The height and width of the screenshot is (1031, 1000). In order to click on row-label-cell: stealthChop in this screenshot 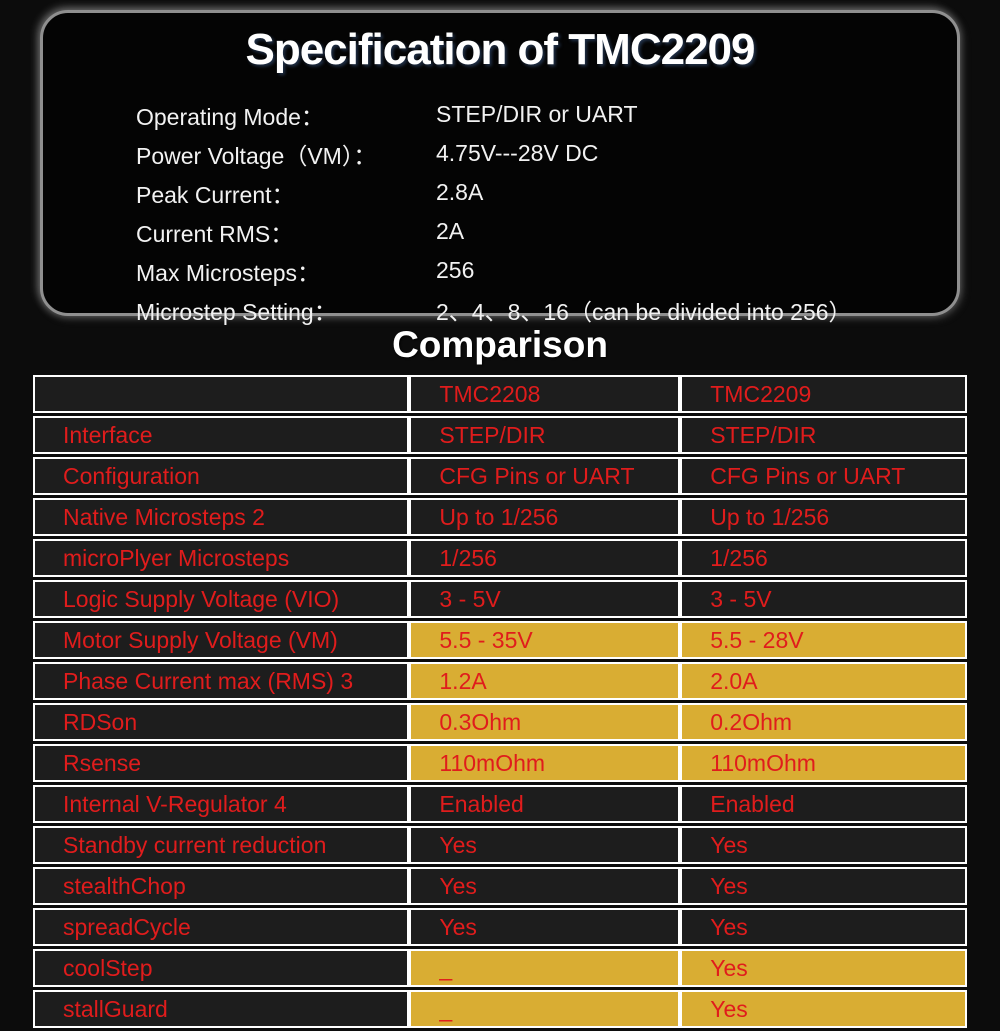, I will do `click(221, 886)`.